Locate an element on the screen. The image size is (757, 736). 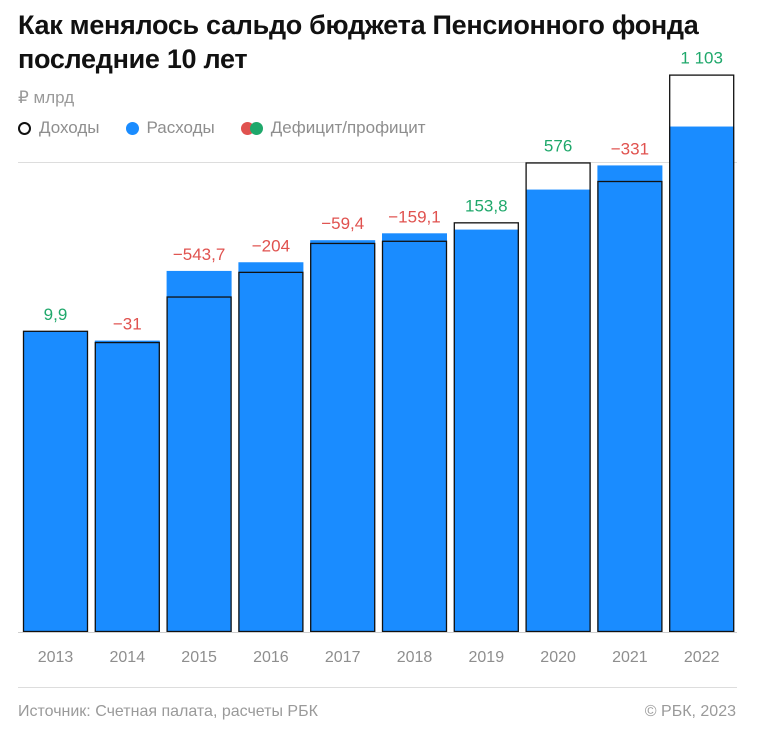
expense-bar-2015 is located at coordinates (199, 451).